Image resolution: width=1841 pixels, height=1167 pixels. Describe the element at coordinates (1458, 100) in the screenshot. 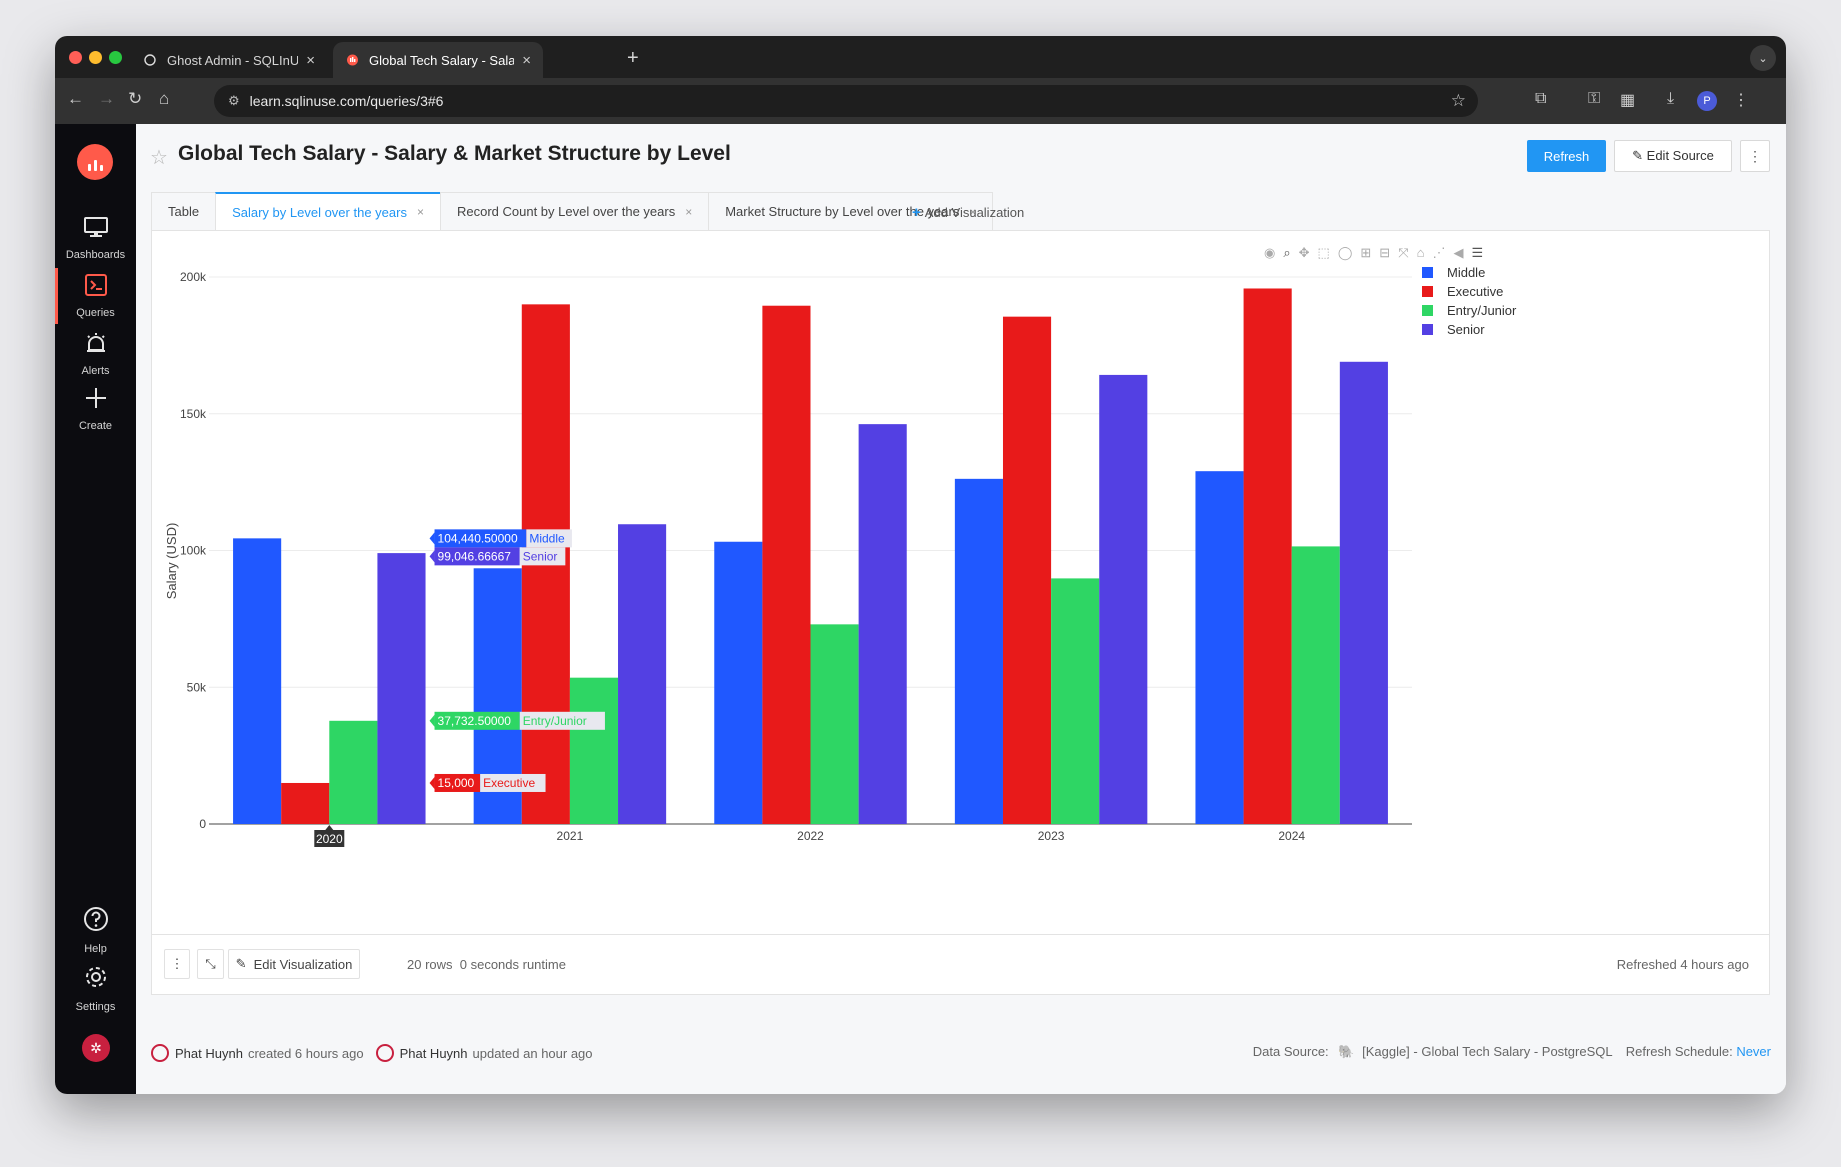

I see `bookmark-star-icon: ☆` at that location.